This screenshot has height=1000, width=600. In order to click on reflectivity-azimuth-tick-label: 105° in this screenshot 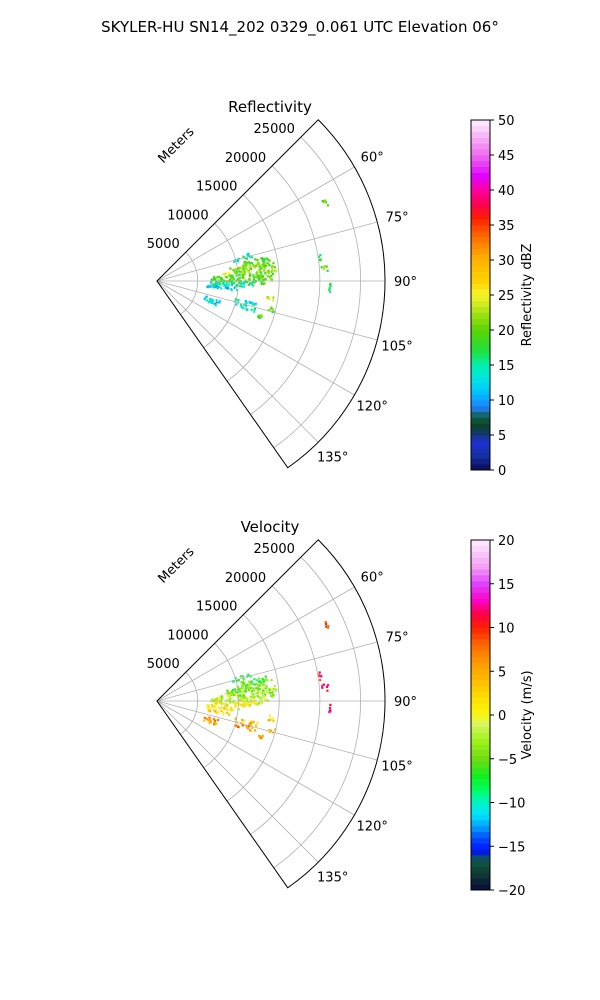, I will do `click(396, 346)`.